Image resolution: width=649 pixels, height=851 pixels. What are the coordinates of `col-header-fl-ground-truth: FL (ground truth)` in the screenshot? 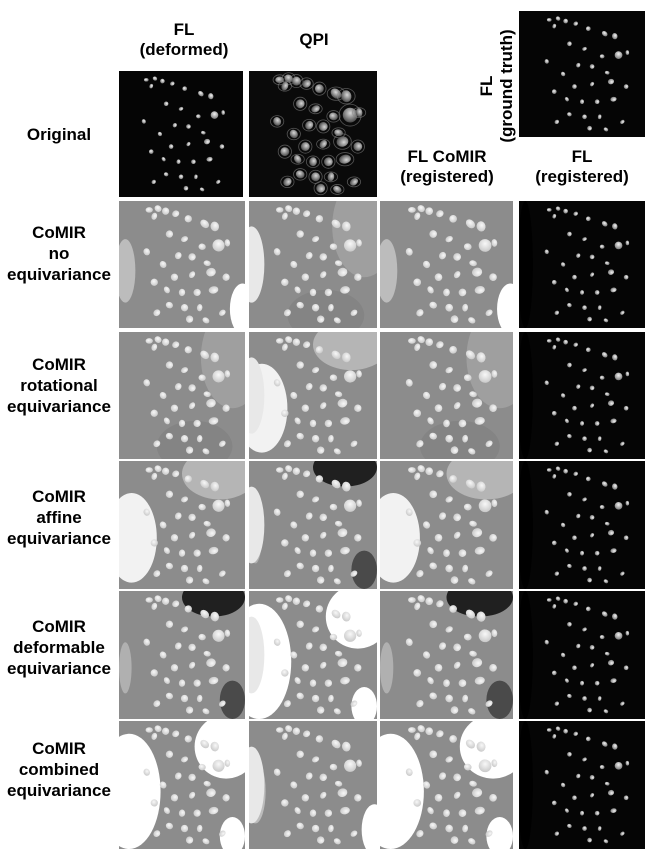 It's located at (496, 86).